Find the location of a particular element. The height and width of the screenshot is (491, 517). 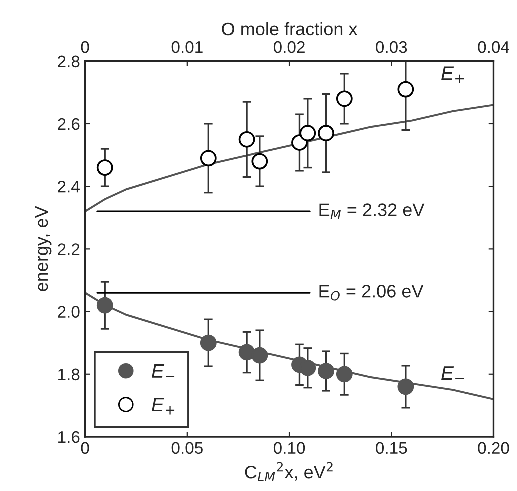

x-tick-label: 0.20 is located at coordinates (494, 448).